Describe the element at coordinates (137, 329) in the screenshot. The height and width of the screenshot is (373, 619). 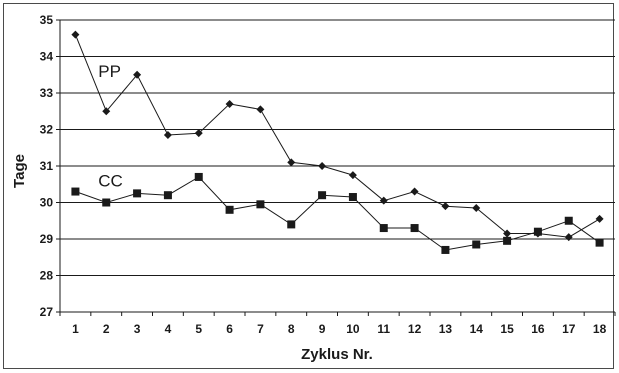
I see `x-tick-label-3: 3` at that location.